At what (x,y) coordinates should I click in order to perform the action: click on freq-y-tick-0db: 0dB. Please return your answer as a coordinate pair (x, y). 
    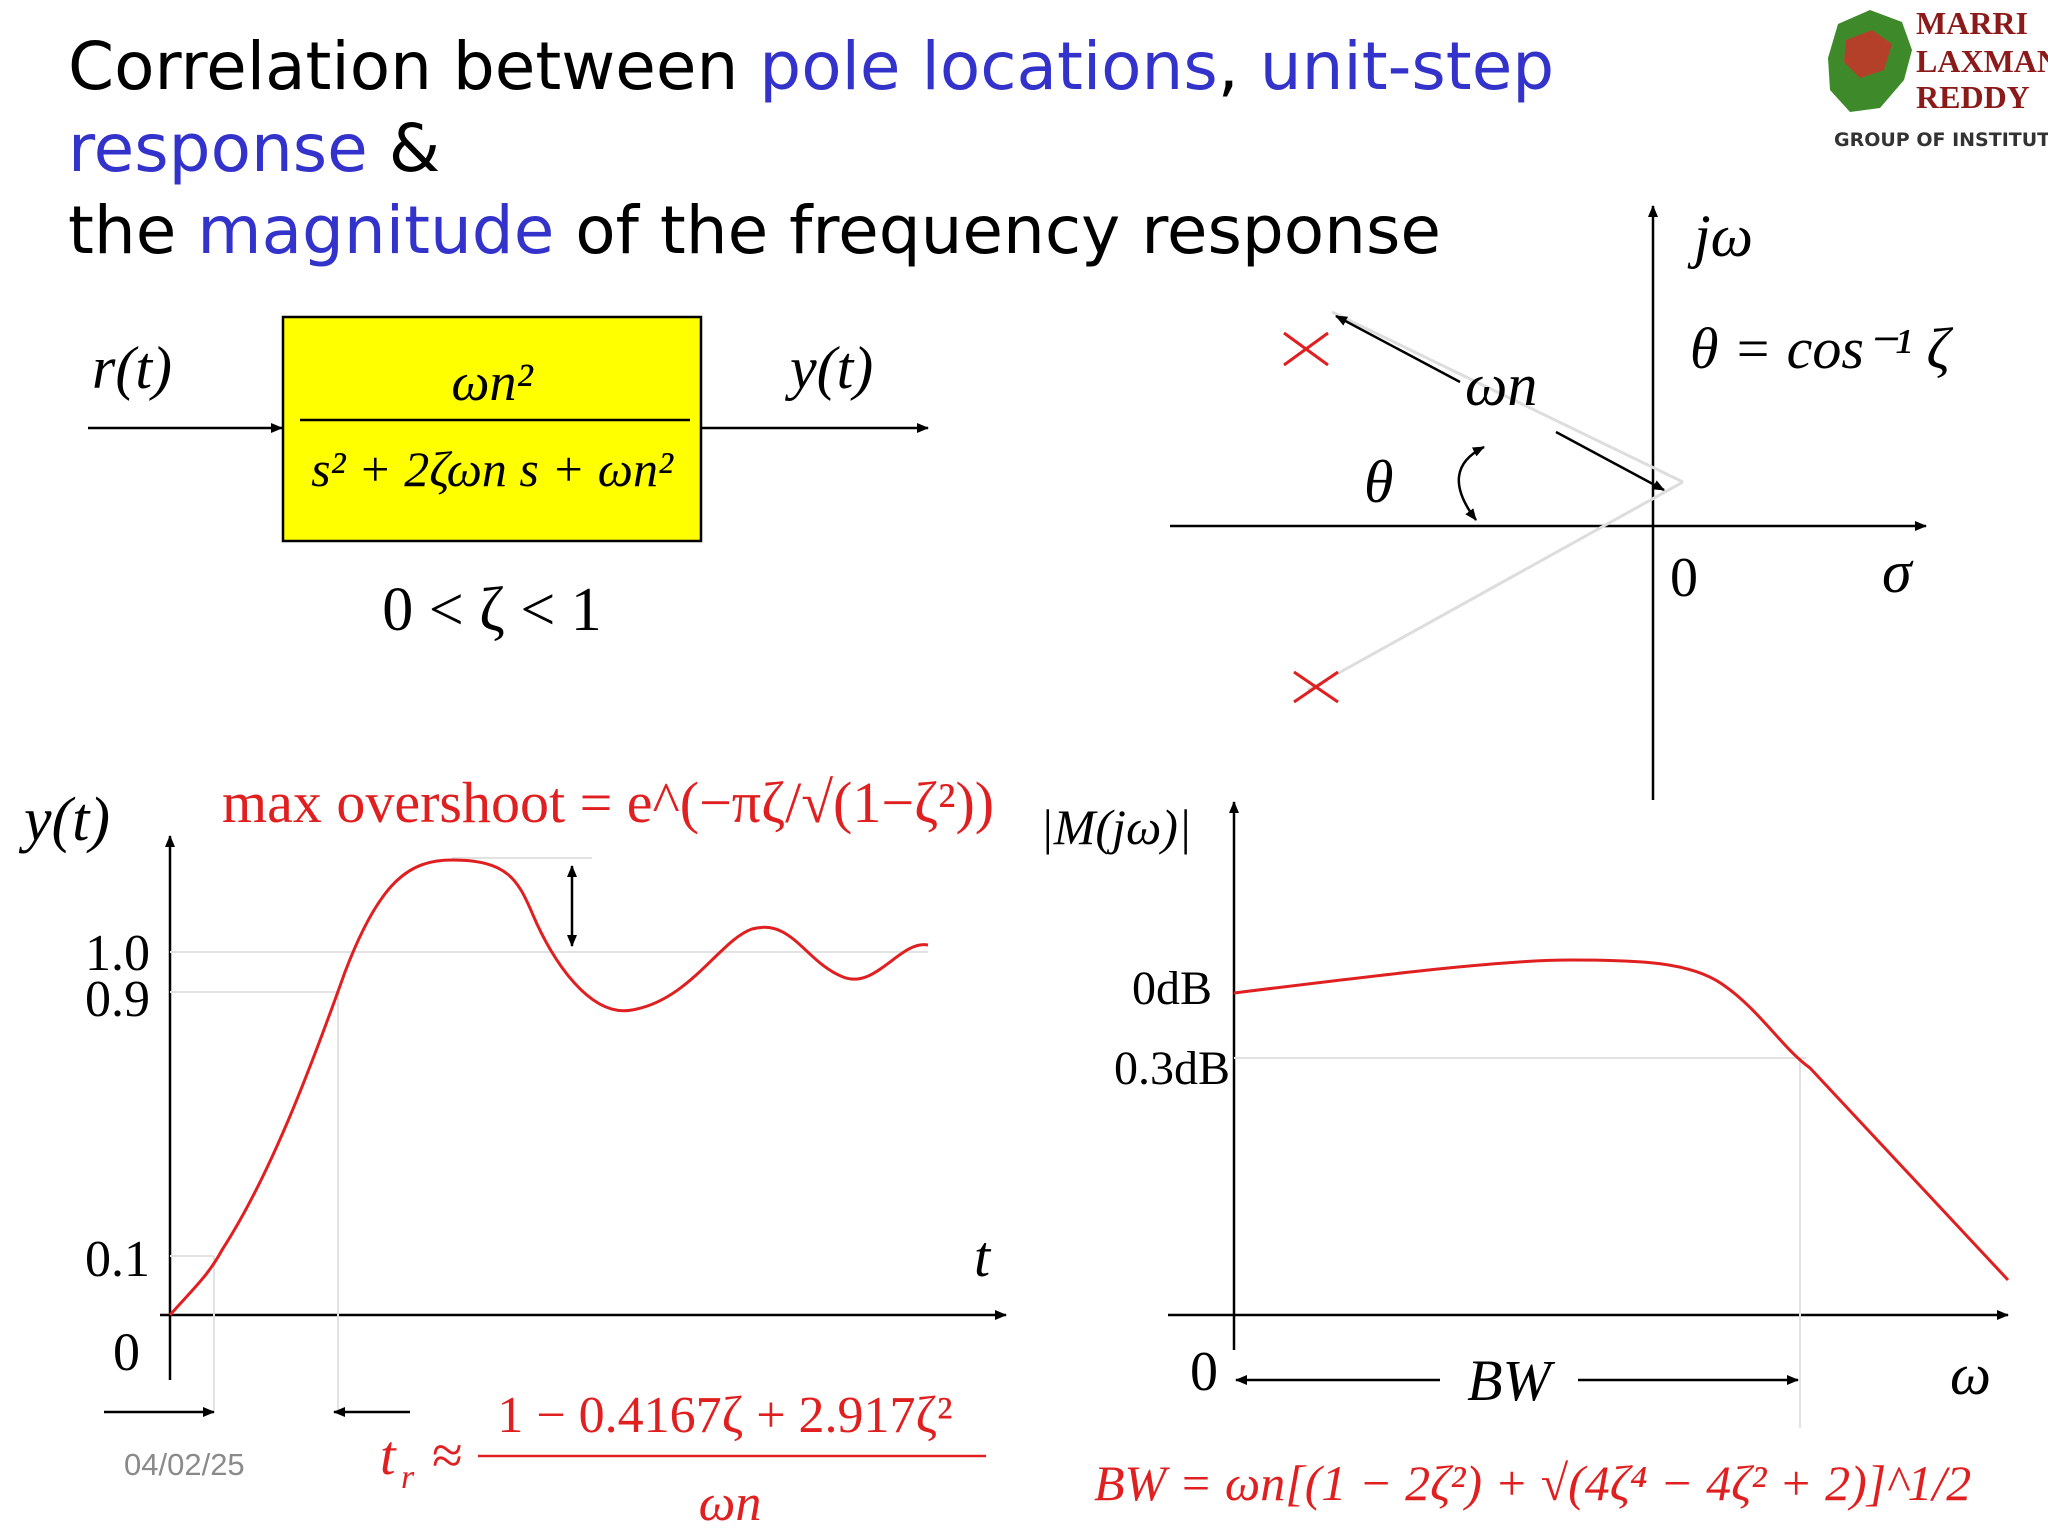
    Looking at the image, I should click on (1172, 988).